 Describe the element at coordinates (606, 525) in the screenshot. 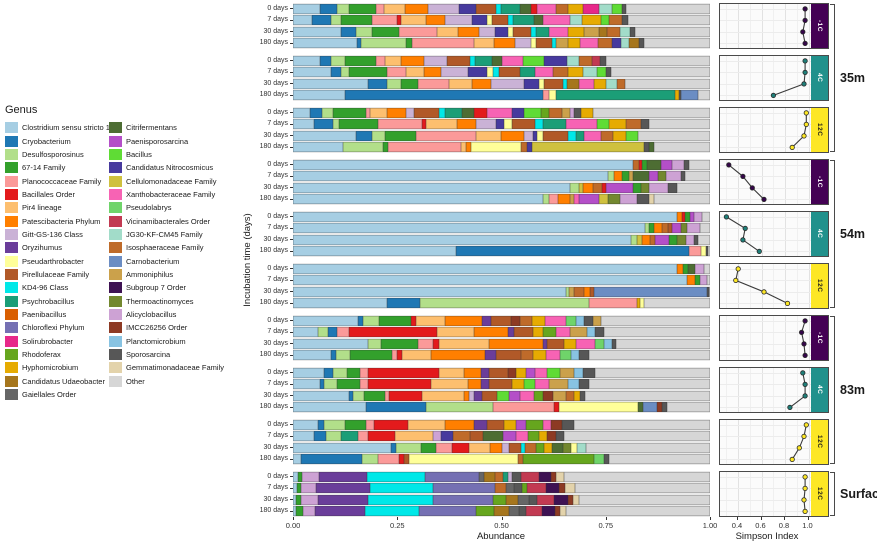

I see `abundance-tick-label: 0.75` at that location.